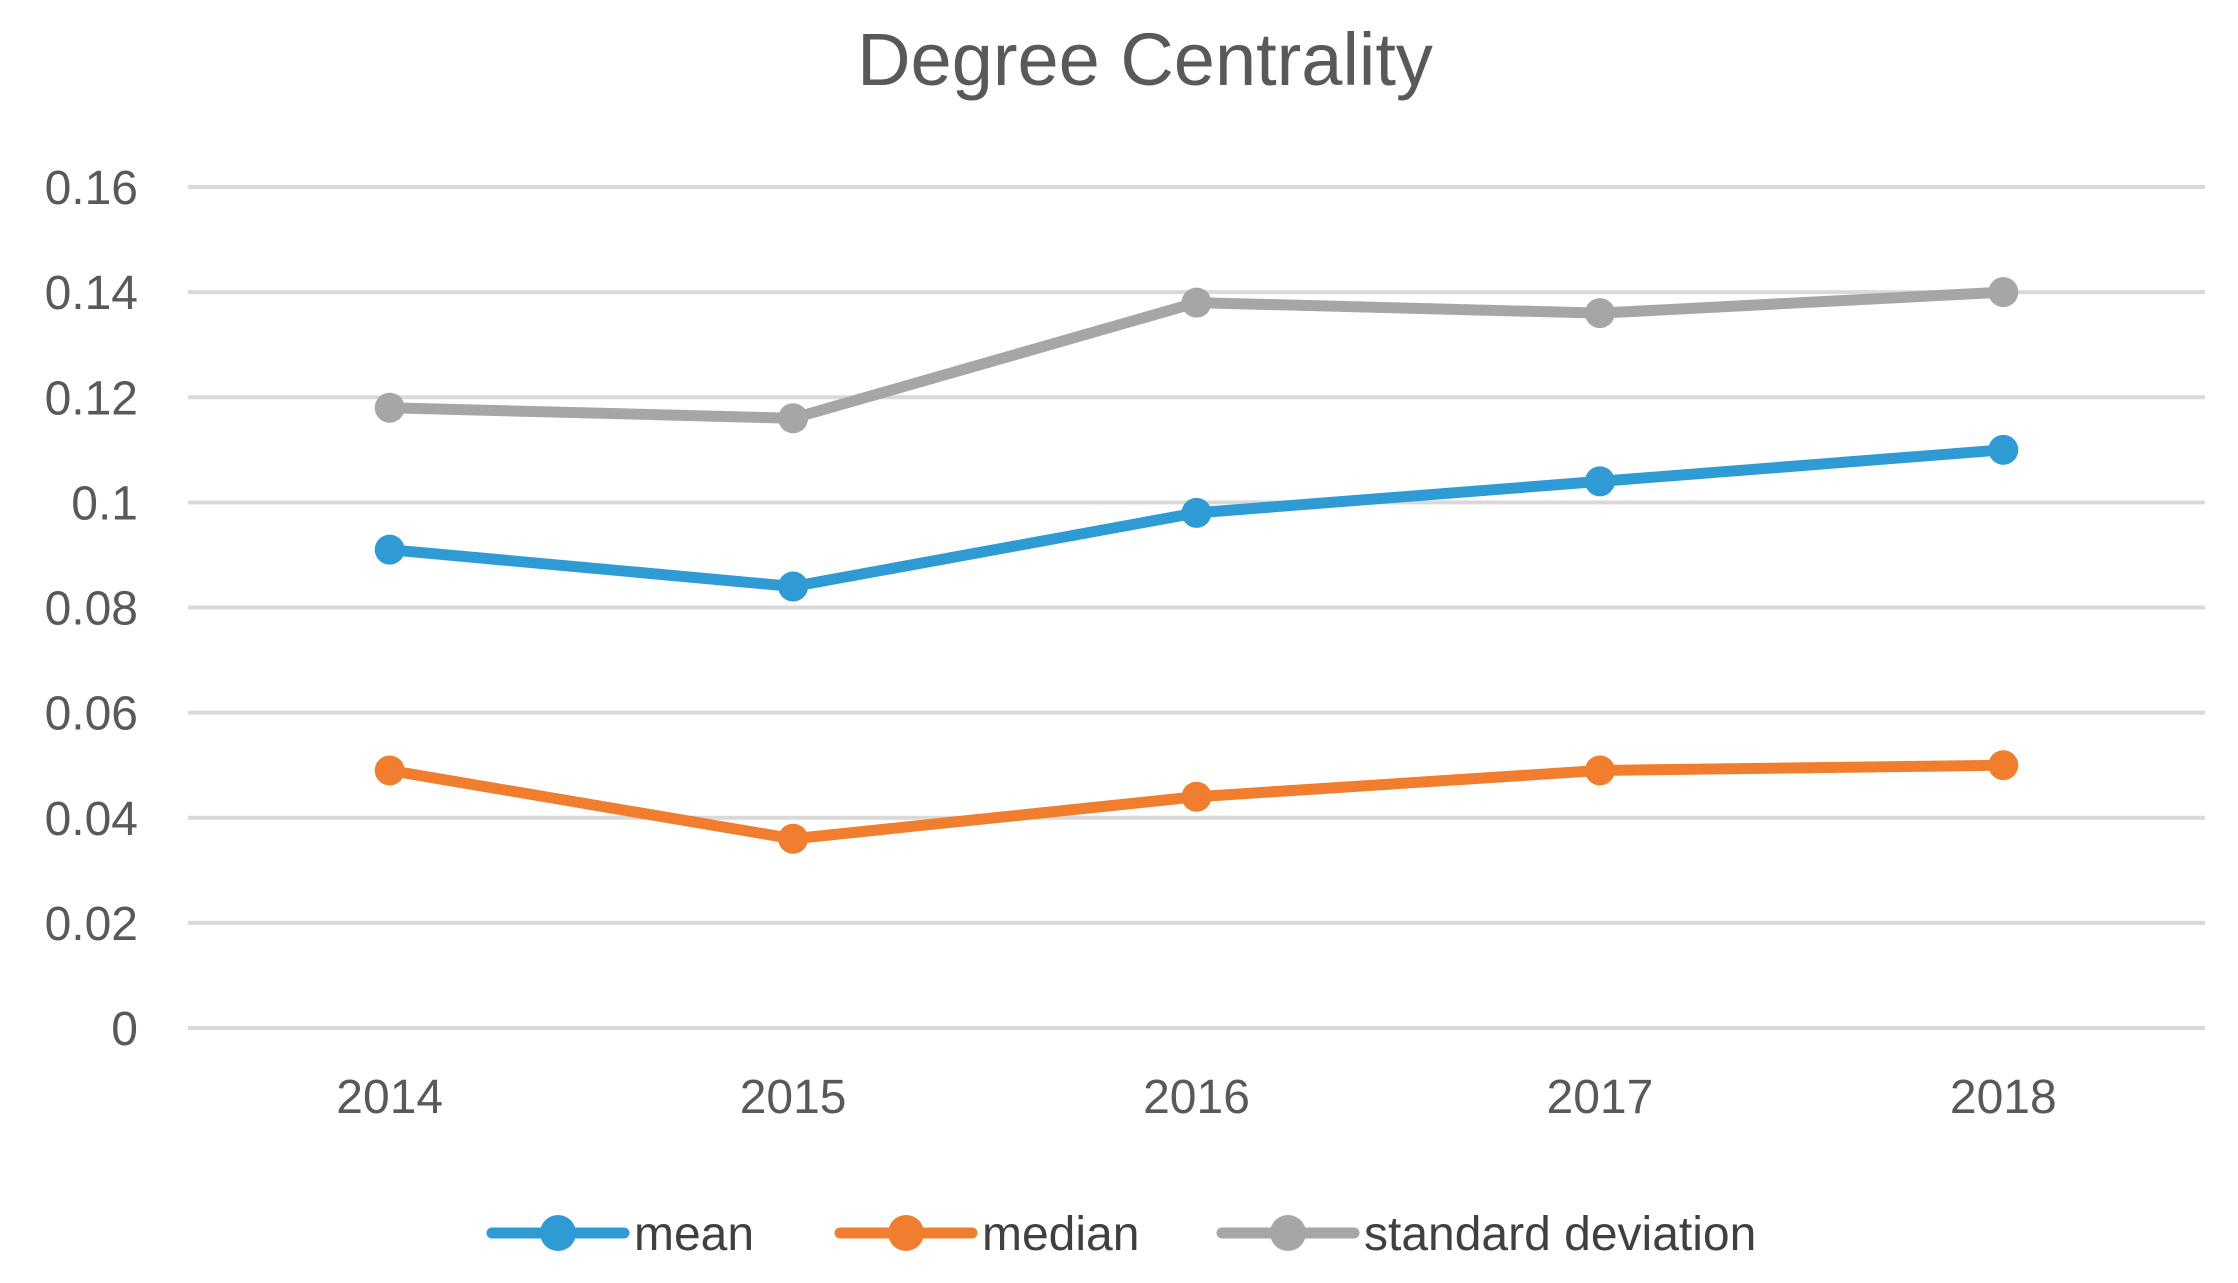 Image resolution: width=2238 pixels, height=1283 pixels. Describe the element at coordinates (91, 819) in the screenshot. I see `y-tick-label: 0.04` at that location.